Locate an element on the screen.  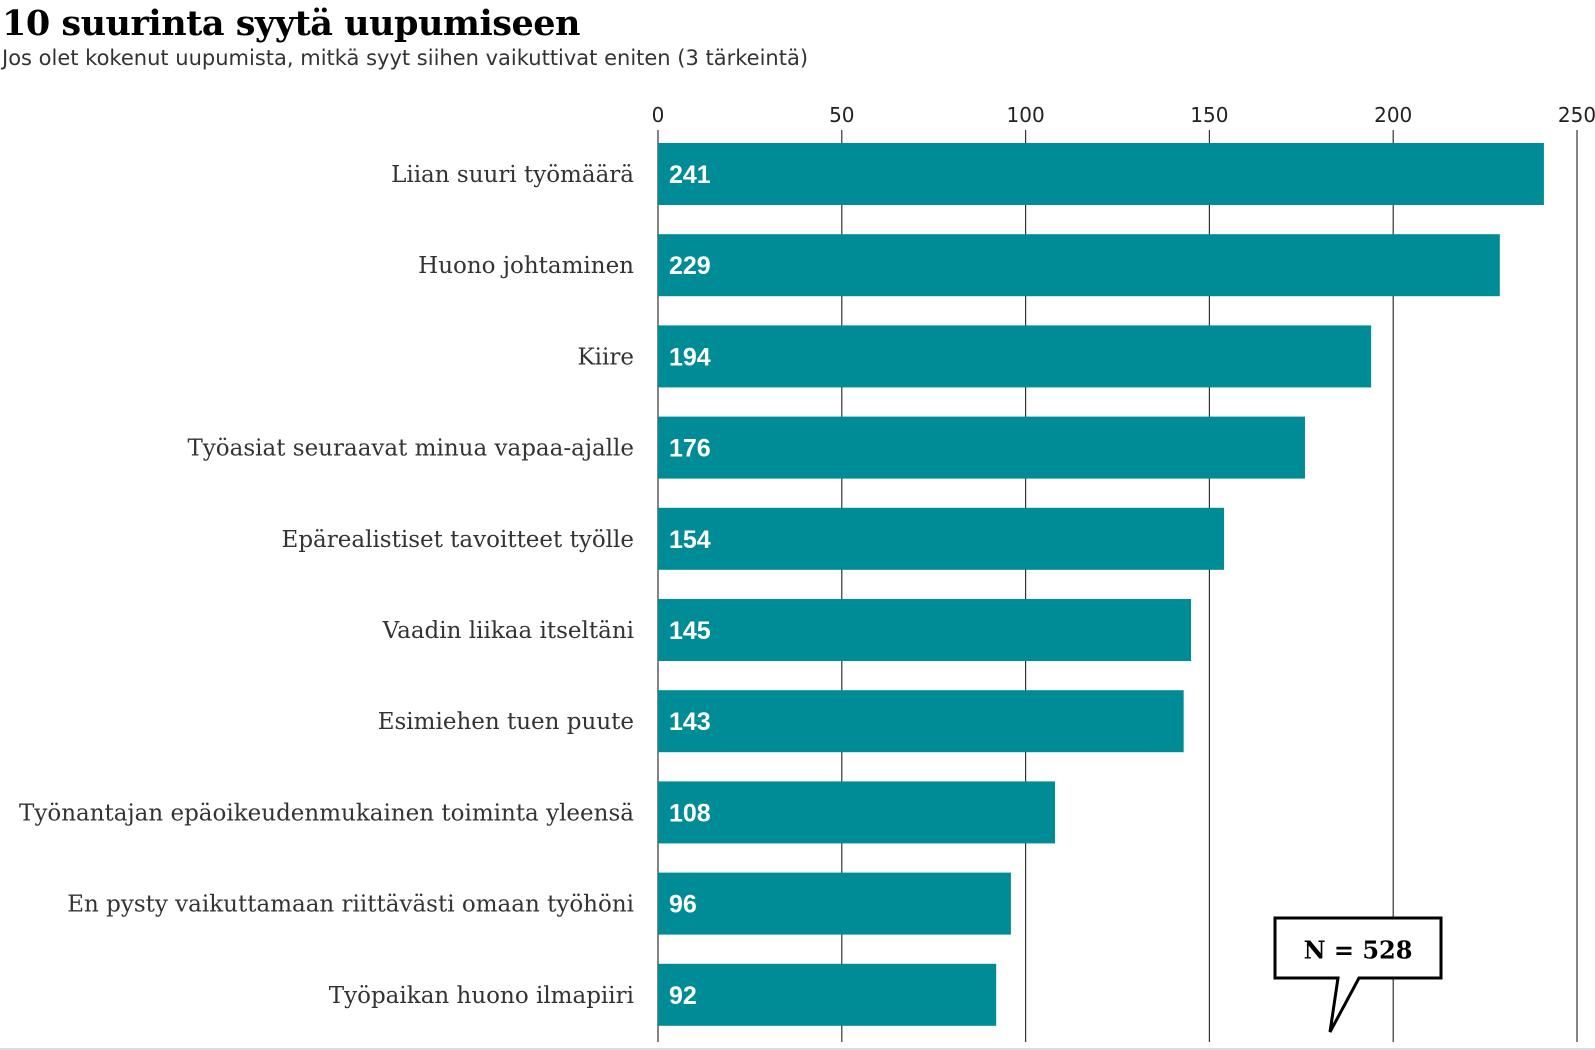
x-tick-label: 200 is located at coordinates (1393, 115).